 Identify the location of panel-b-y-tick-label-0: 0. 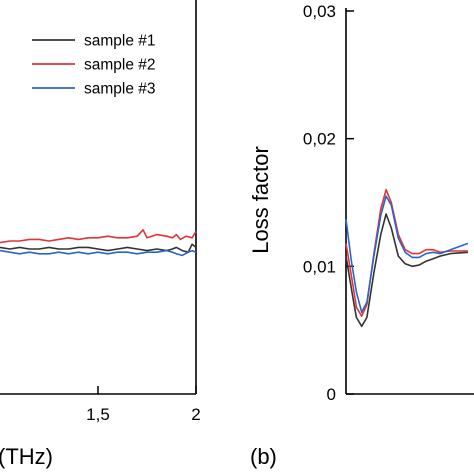
(331, 394).